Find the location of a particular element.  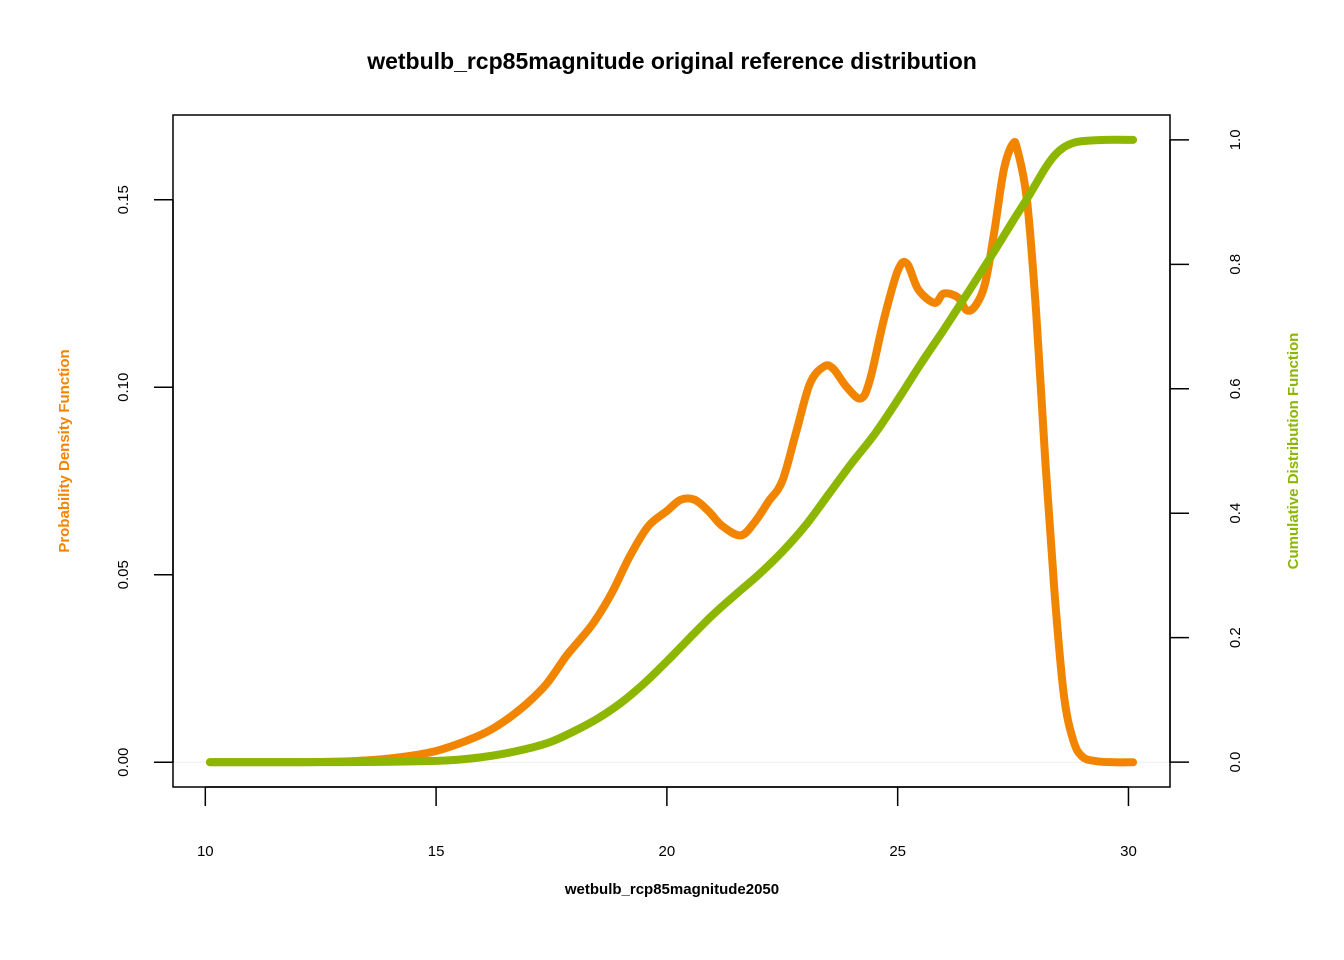

y-right-tick-label: 0.6 is located at coordinates (1235, 388).